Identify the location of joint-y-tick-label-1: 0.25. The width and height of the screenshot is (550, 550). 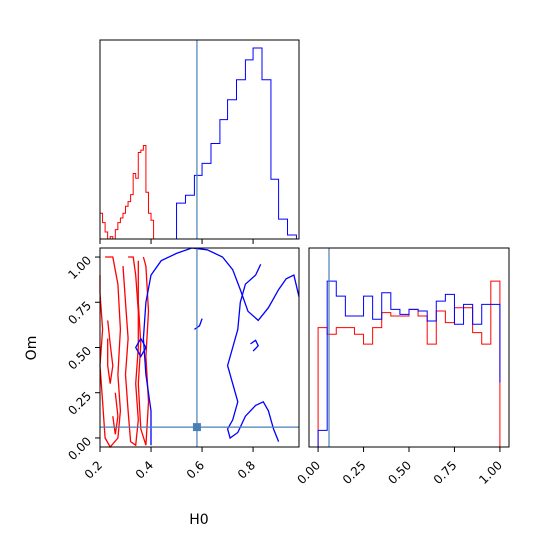
(79, 403).